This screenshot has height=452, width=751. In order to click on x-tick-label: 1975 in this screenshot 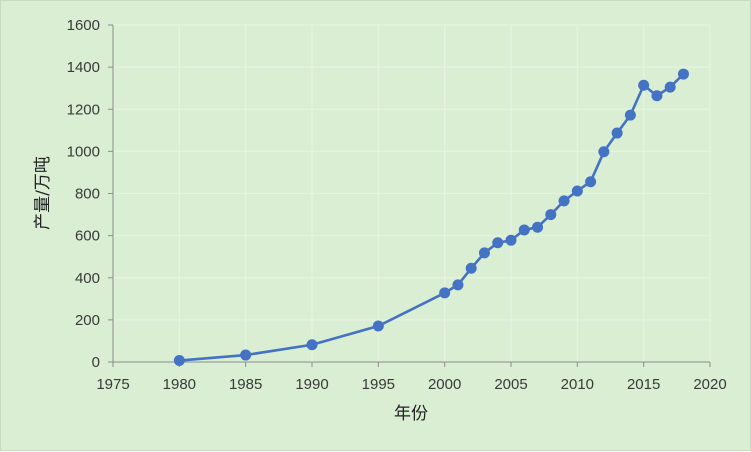, I will do `click(112, 384)`.